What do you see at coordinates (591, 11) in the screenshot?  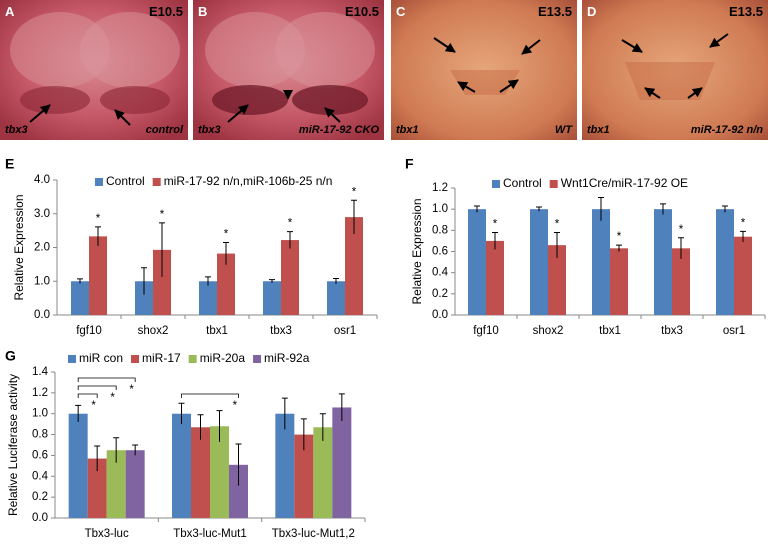 I see `panel-letter: D` at bounding box center [591, 11].